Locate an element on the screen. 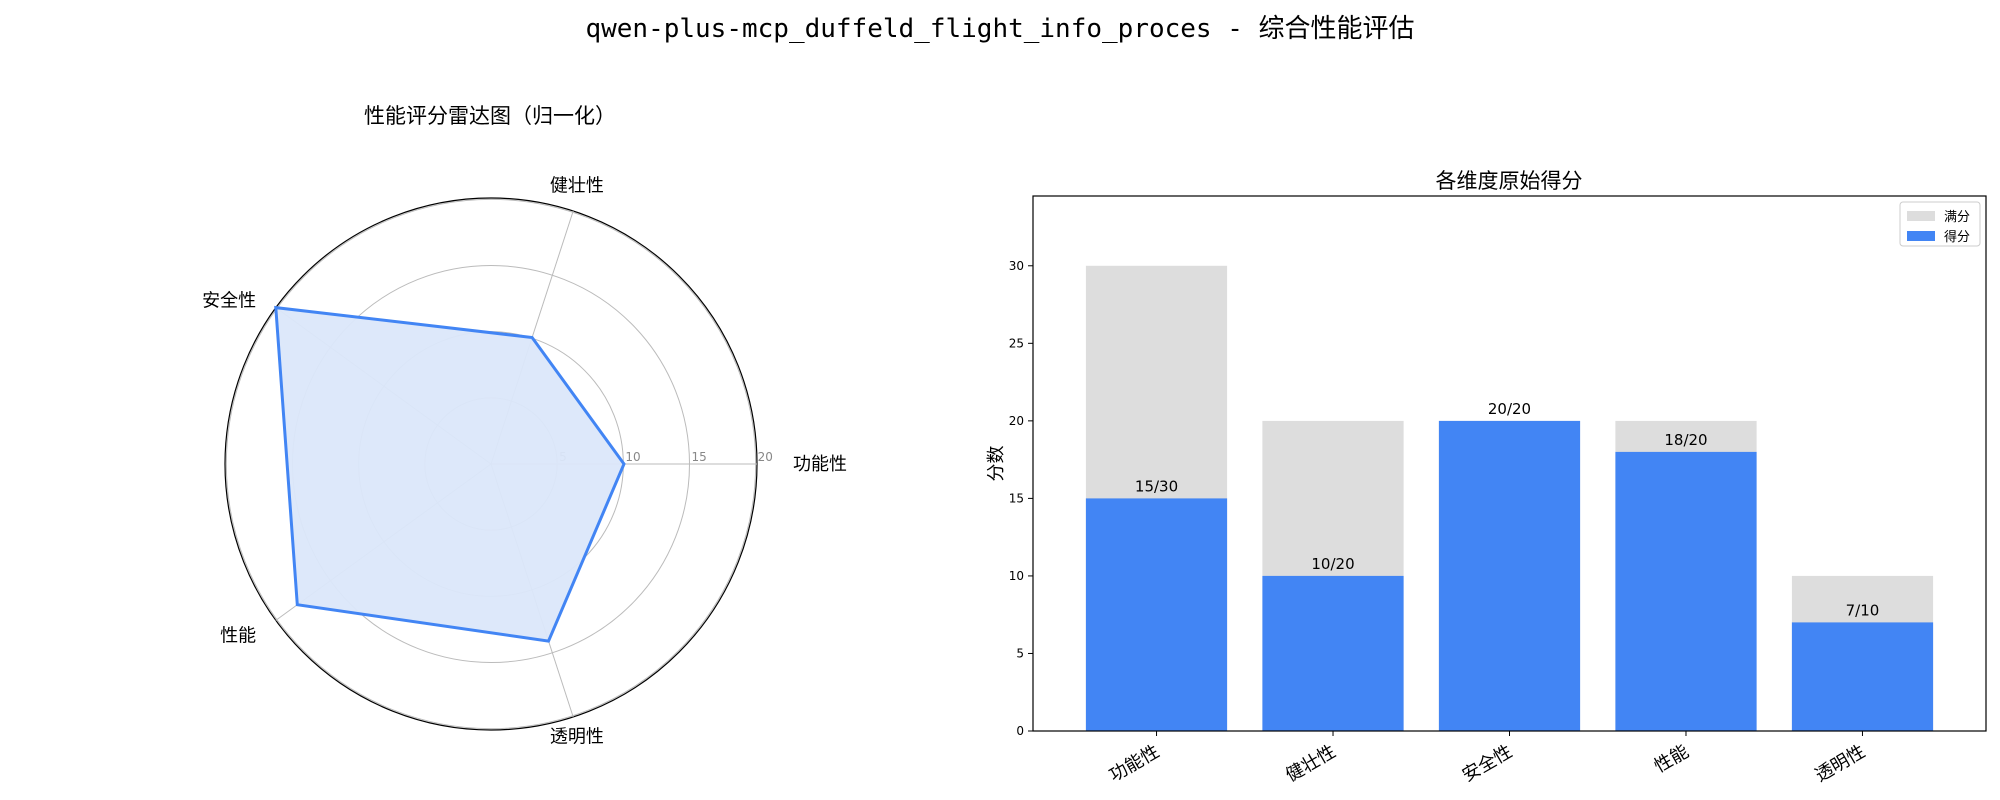 This screenshot has height=800, width=2000. bar-x-tick-label: 健壮性 is located at coordinates (1310, 763).